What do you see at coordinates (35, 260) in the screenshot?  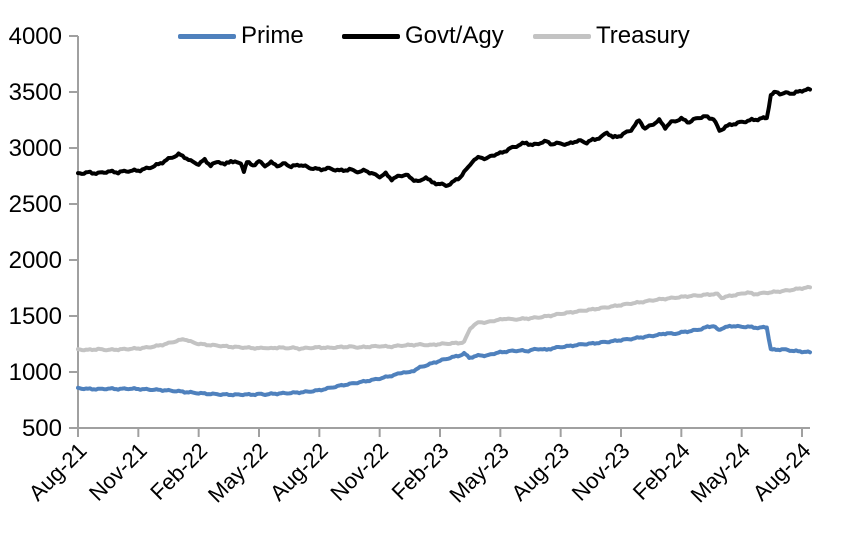 I see `y-axis-label: 2000` at bounding box center [35, 260].